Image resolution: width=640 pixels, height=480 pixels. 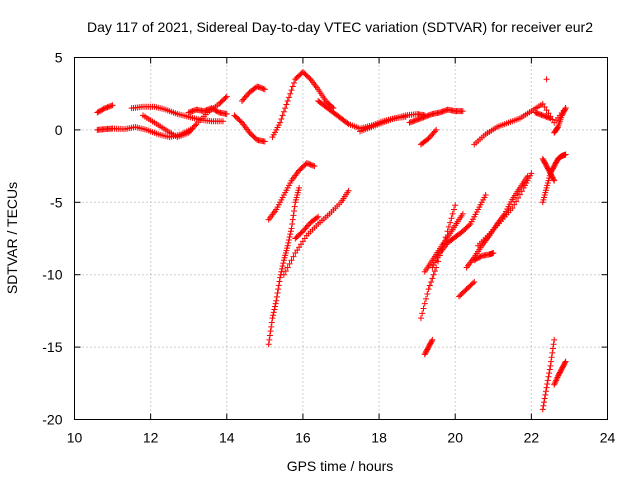 I want to click on y-tick-label: -15, so click(x=52, y=347).